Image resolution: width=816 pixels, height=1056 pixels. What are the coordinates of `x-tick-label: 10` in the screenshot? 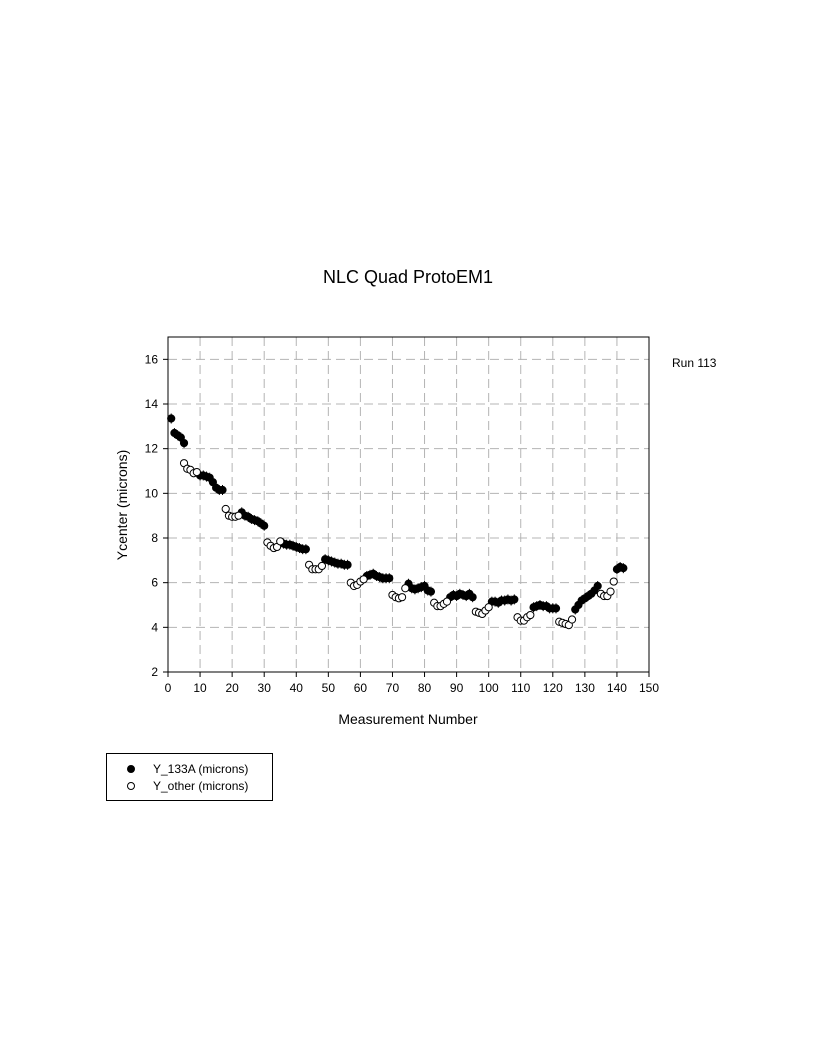 It's located at (200, 688).